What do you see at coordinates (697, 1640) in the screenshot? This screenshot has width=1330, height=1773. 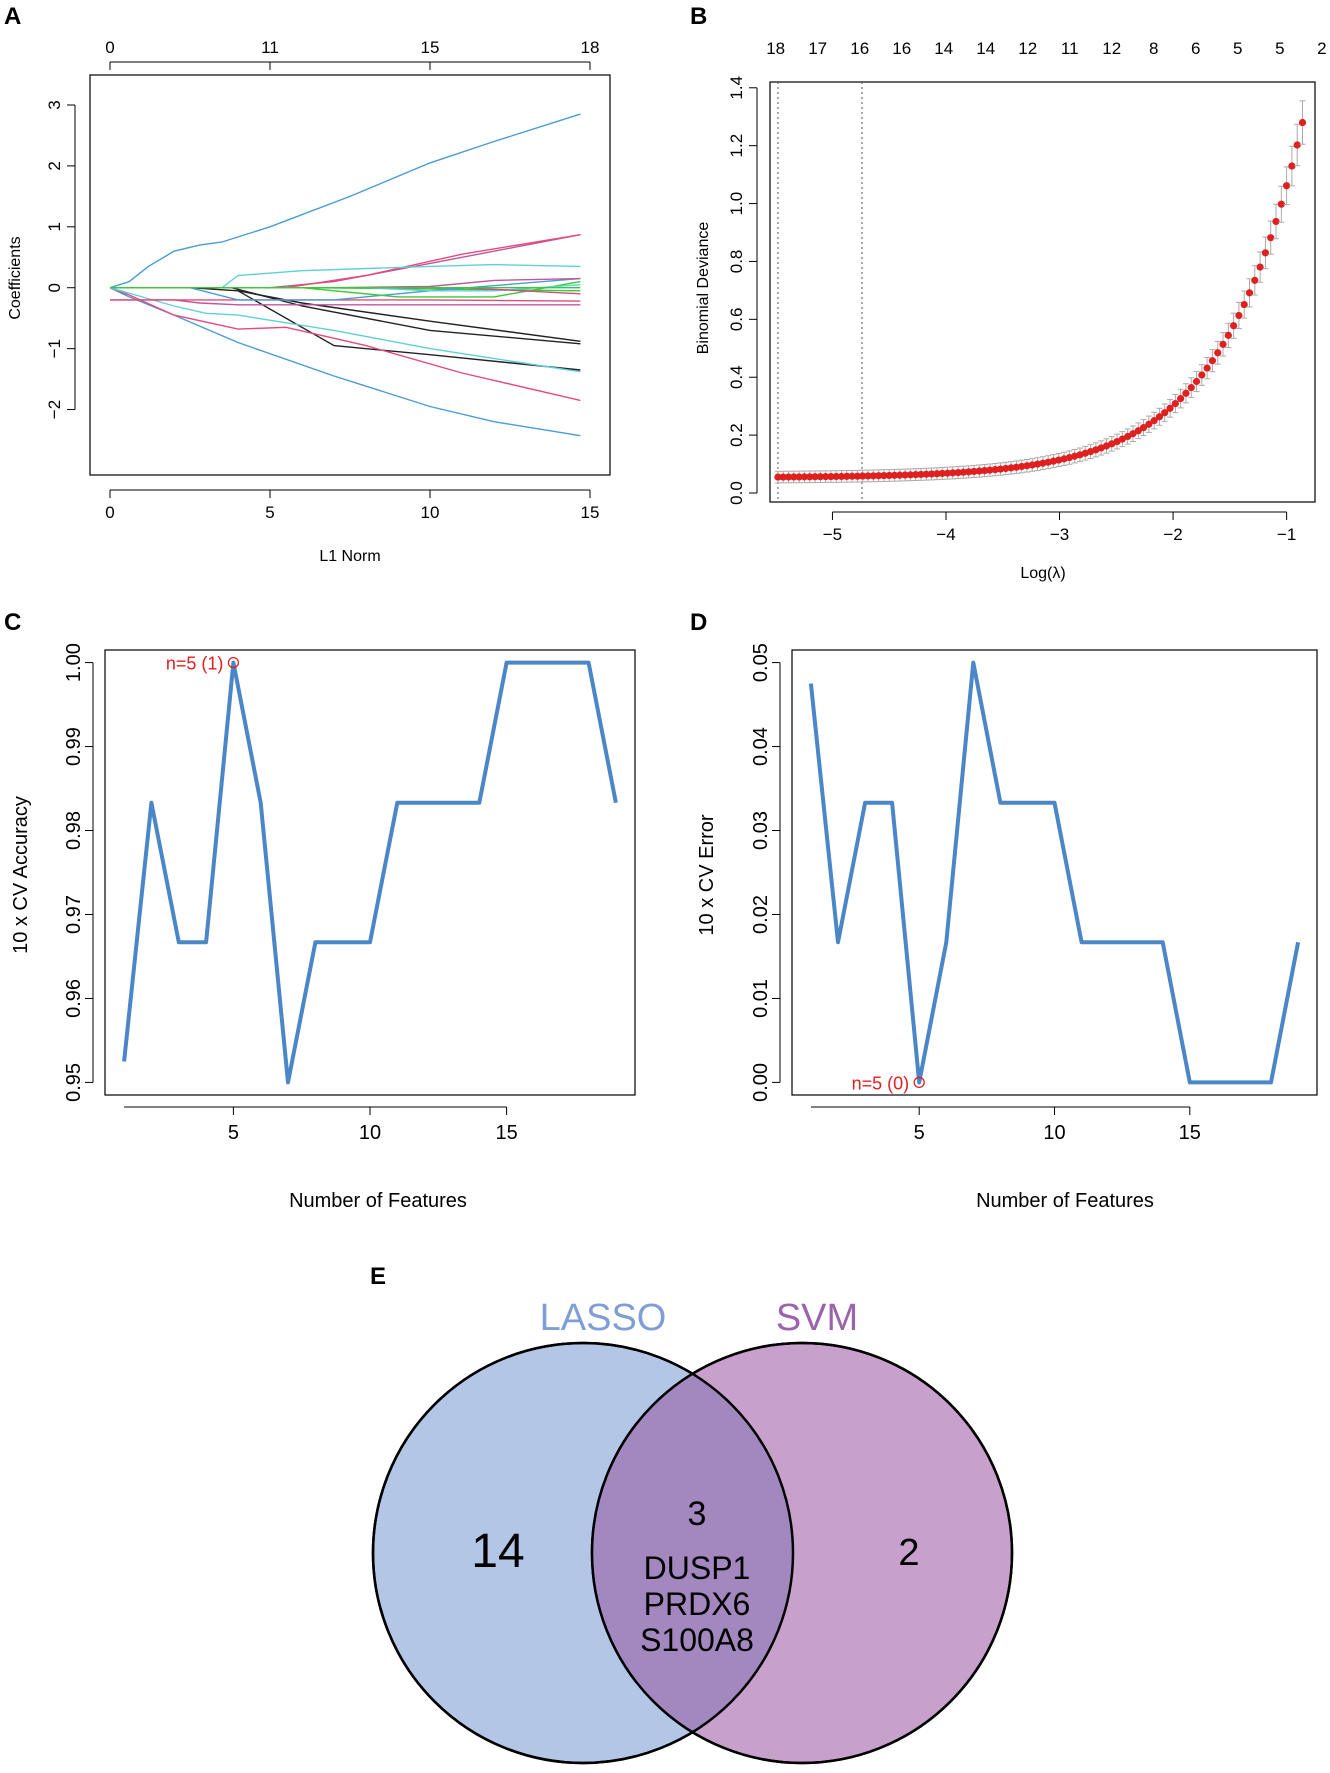 I see `venn-gene-3: S100A8` at bounding box center [697, 1640].